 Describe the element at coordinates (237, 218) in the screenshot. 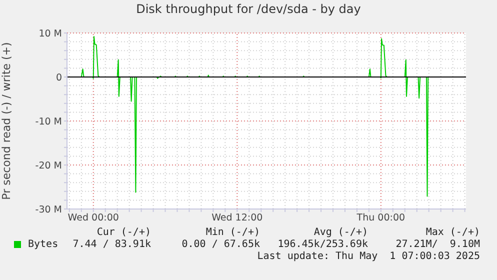

I see `x-tick-label: Wed 12:00` at that location.